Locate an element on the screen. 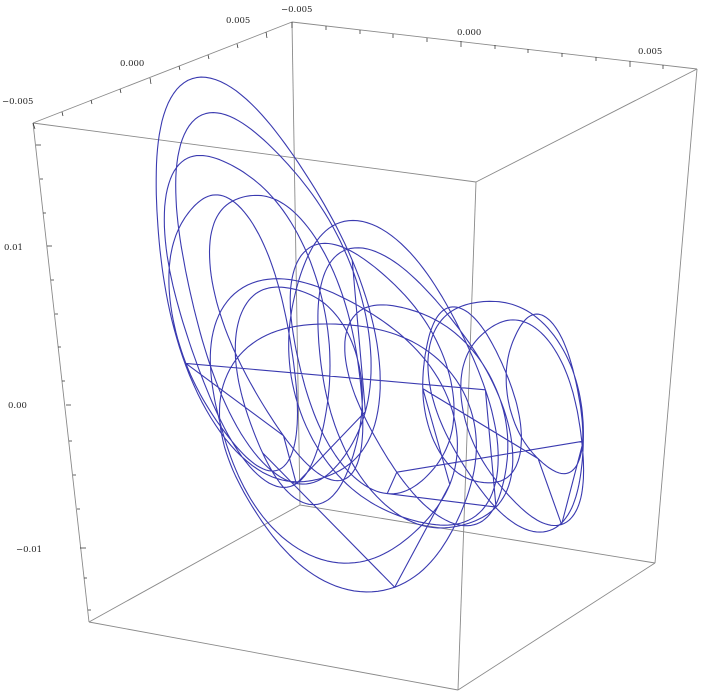 This screenshot has width=702, height=693. z-tick-label: 0.00 is located at coordinates (17, 406).